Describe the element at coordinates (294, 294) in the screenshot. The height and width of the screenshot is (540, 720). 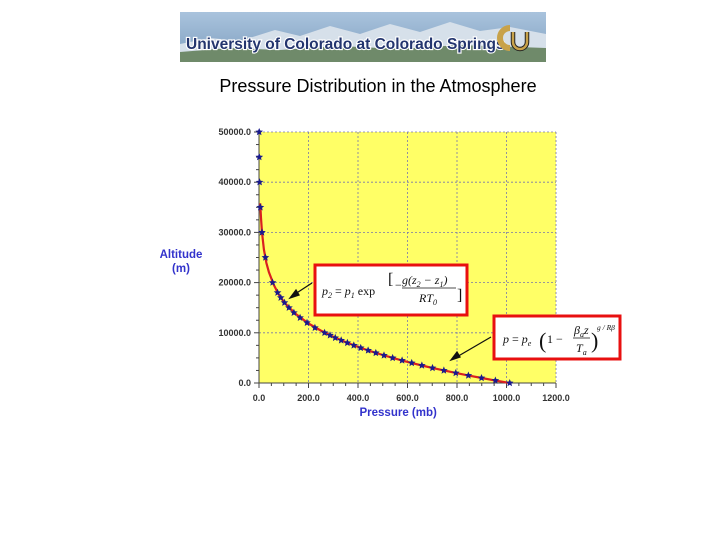
I see `isothermal-arrowhead` at that location.